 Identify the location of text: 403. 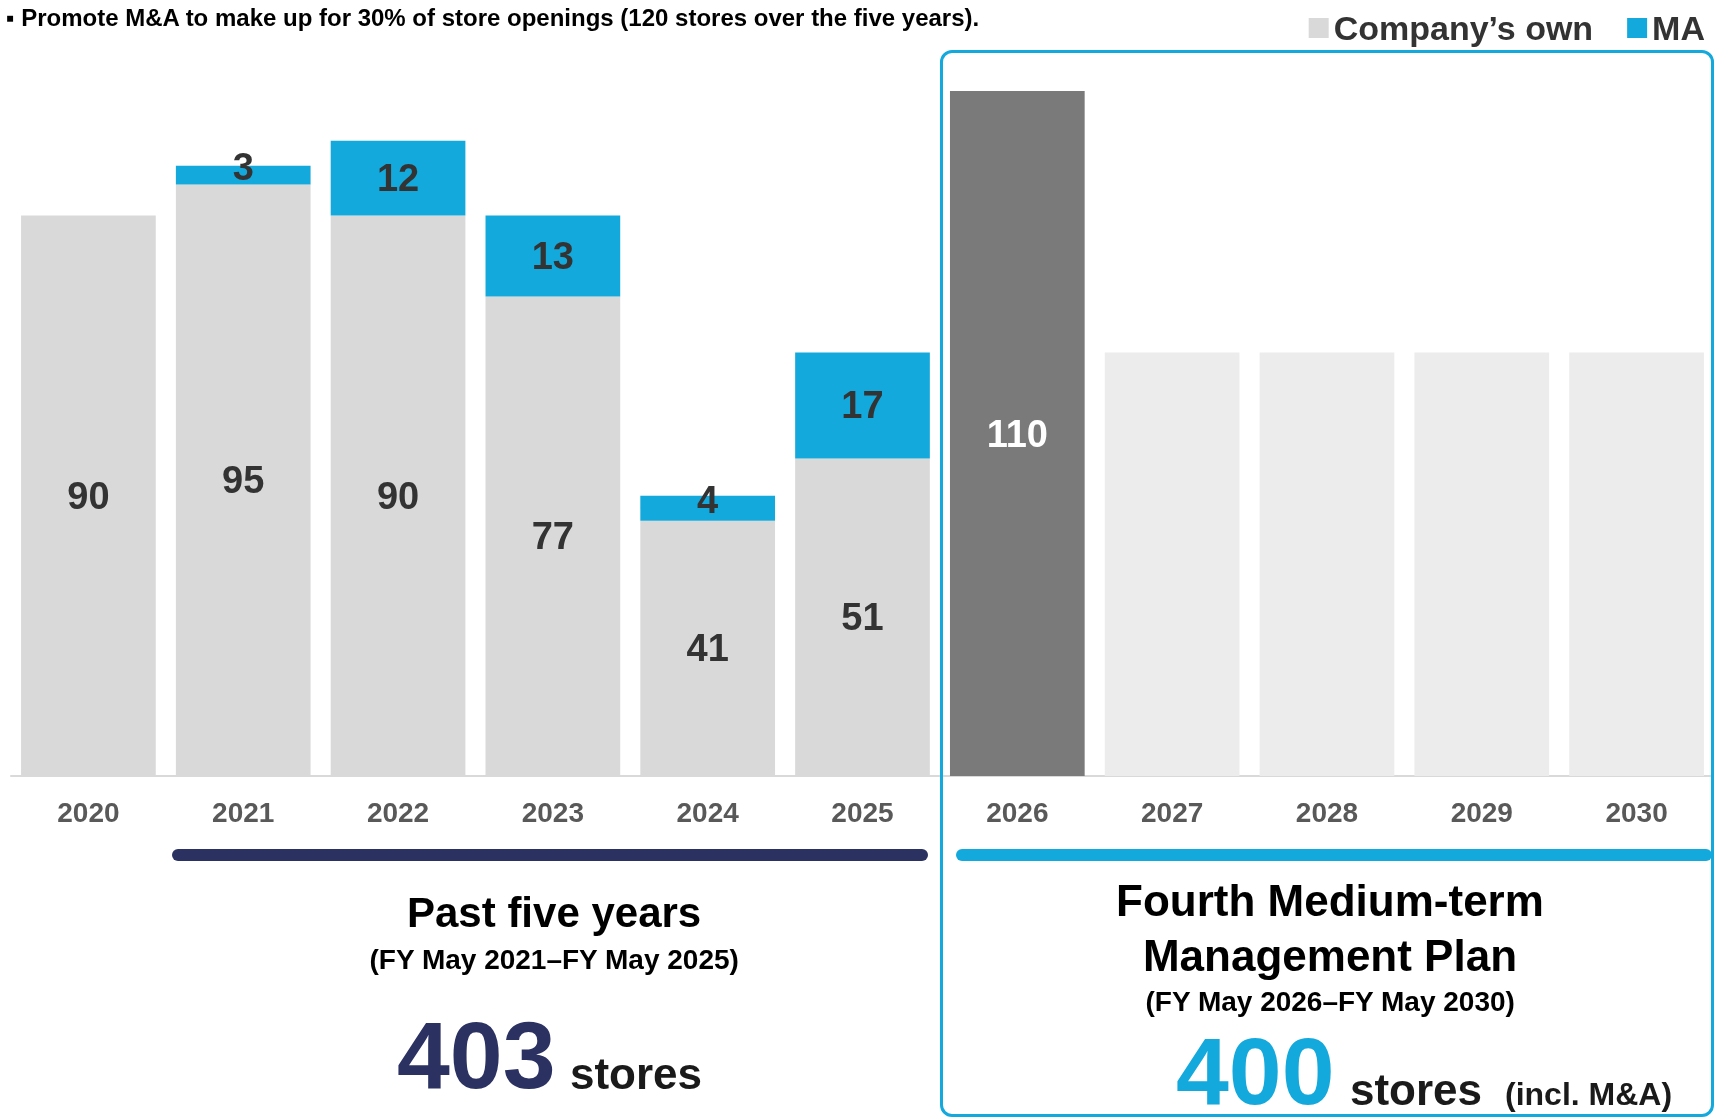
(476, 1055).